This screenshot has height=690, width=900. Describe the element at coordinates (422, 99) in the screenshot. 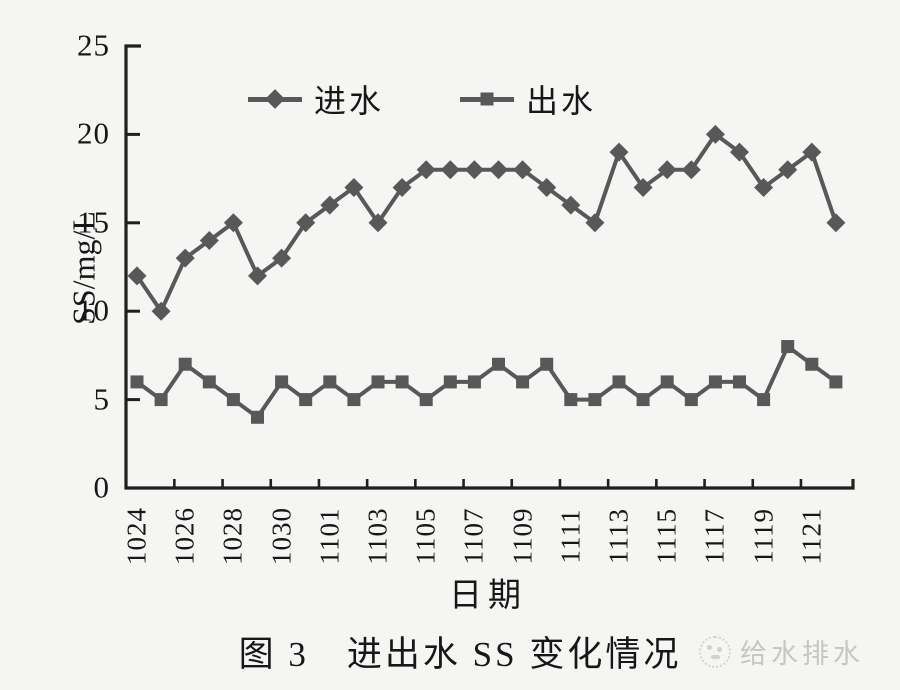

I see `chart-legend: 进水 出水` at that location.